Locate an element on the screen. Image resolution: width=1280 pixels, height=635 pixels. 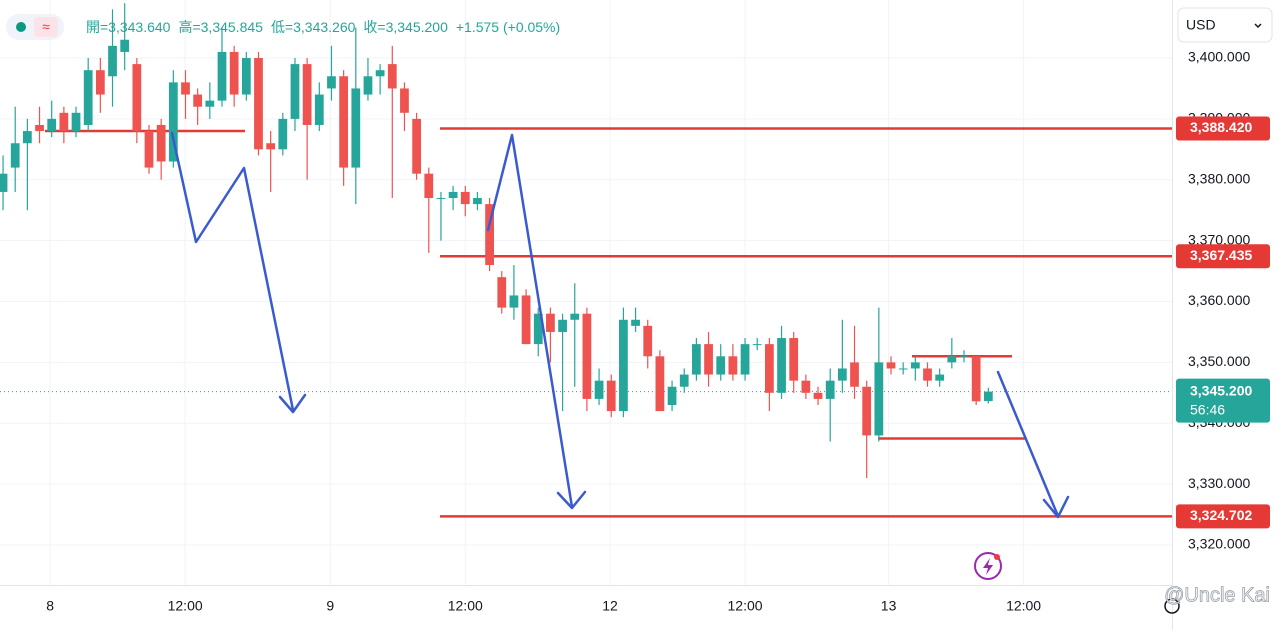
last-price-label: 3,345.200 is located at coordinates (1221, 390).